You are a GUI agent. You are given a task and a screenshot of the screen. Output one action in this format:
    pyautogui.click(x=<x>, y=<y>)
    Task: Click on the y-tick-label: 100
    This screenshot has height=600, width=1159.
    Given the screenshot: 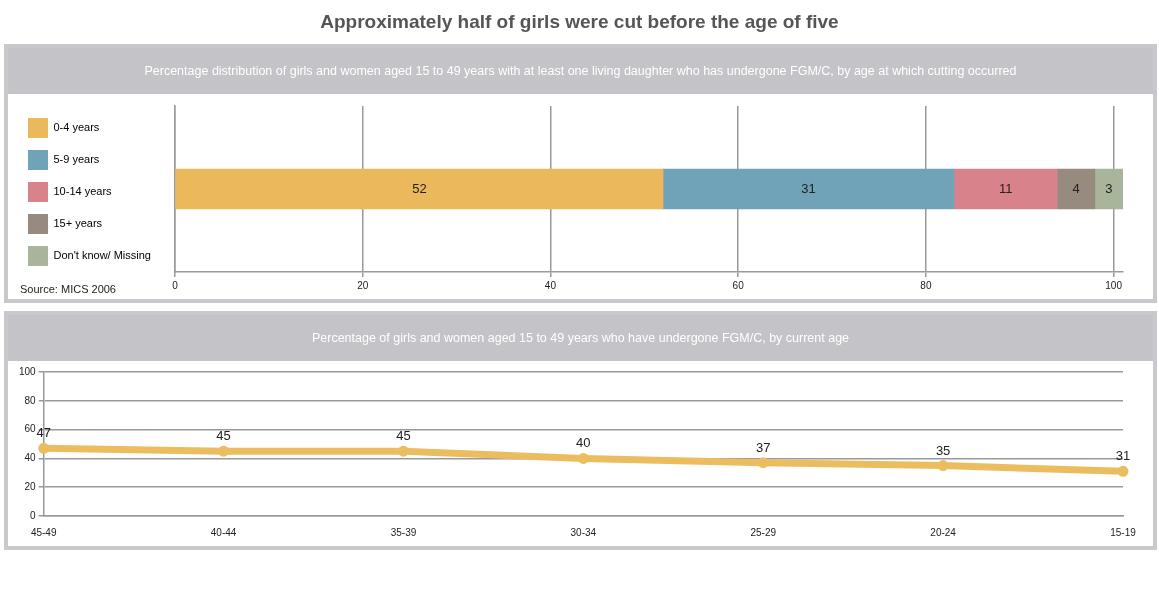 What is the action you would take?
    pyautogui.click(x=28, y=371)
    